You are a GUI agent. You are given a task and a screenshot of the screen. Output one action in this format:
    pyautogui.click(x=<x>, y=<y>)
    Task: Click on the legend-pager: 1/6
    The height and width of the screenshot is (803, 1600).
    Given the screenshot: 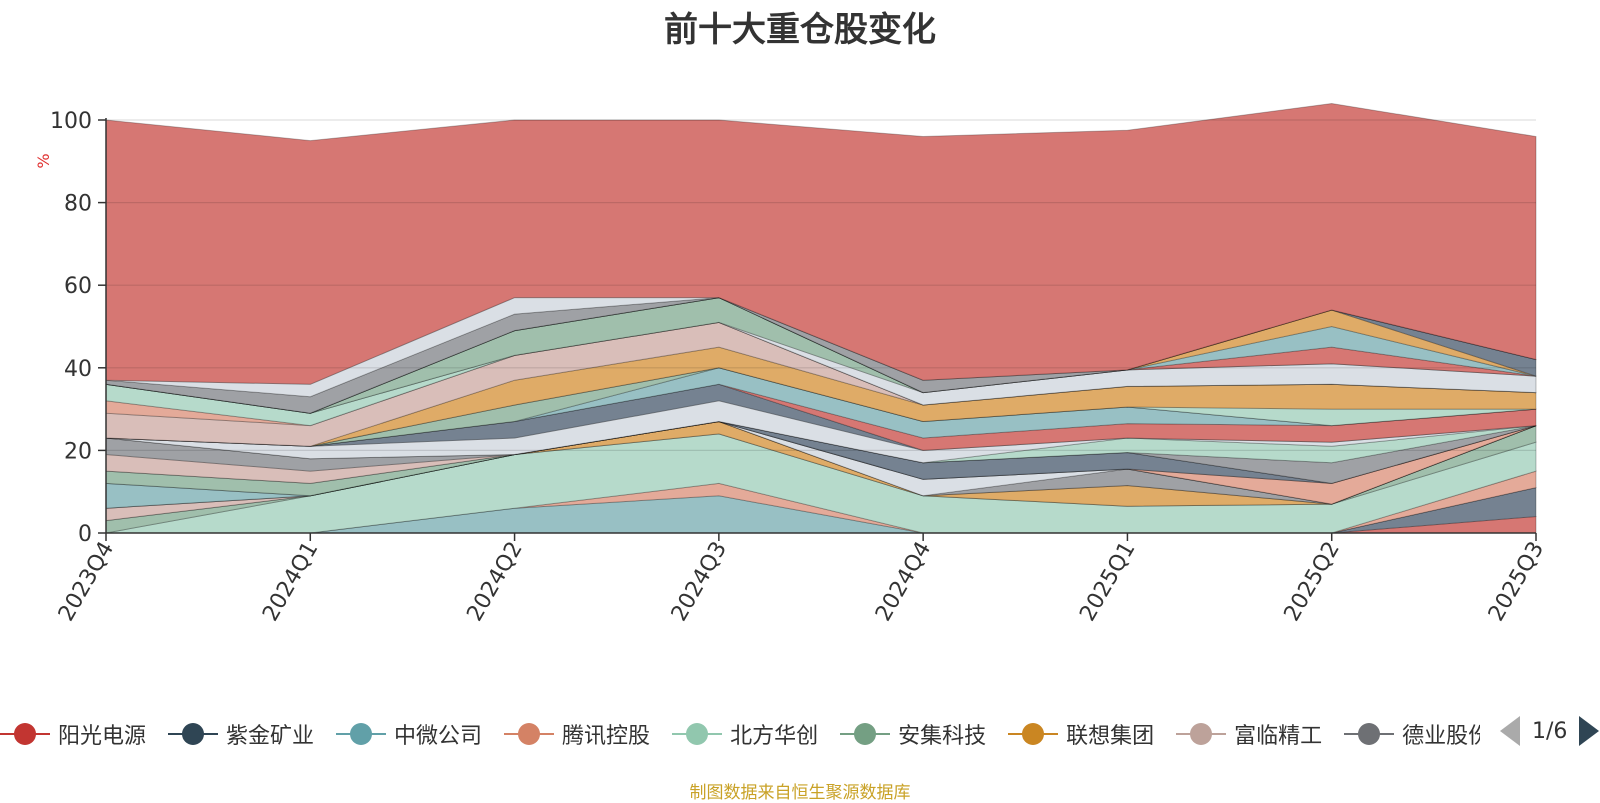 What is the action you would take?
    pyautogui.click(x=1550, y=731)
    